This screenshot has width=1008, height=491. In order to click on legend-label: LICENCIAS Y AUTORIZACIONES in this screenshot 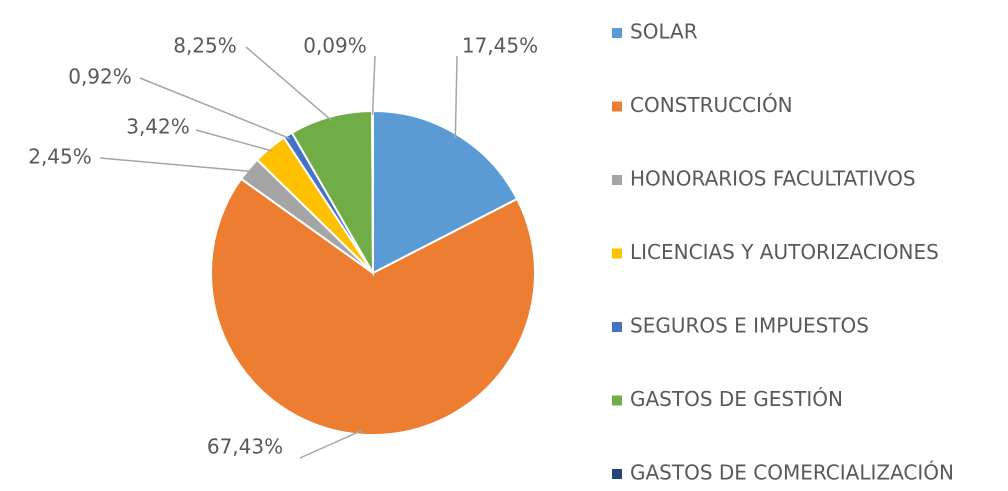, I will do `click(784, 252)`.